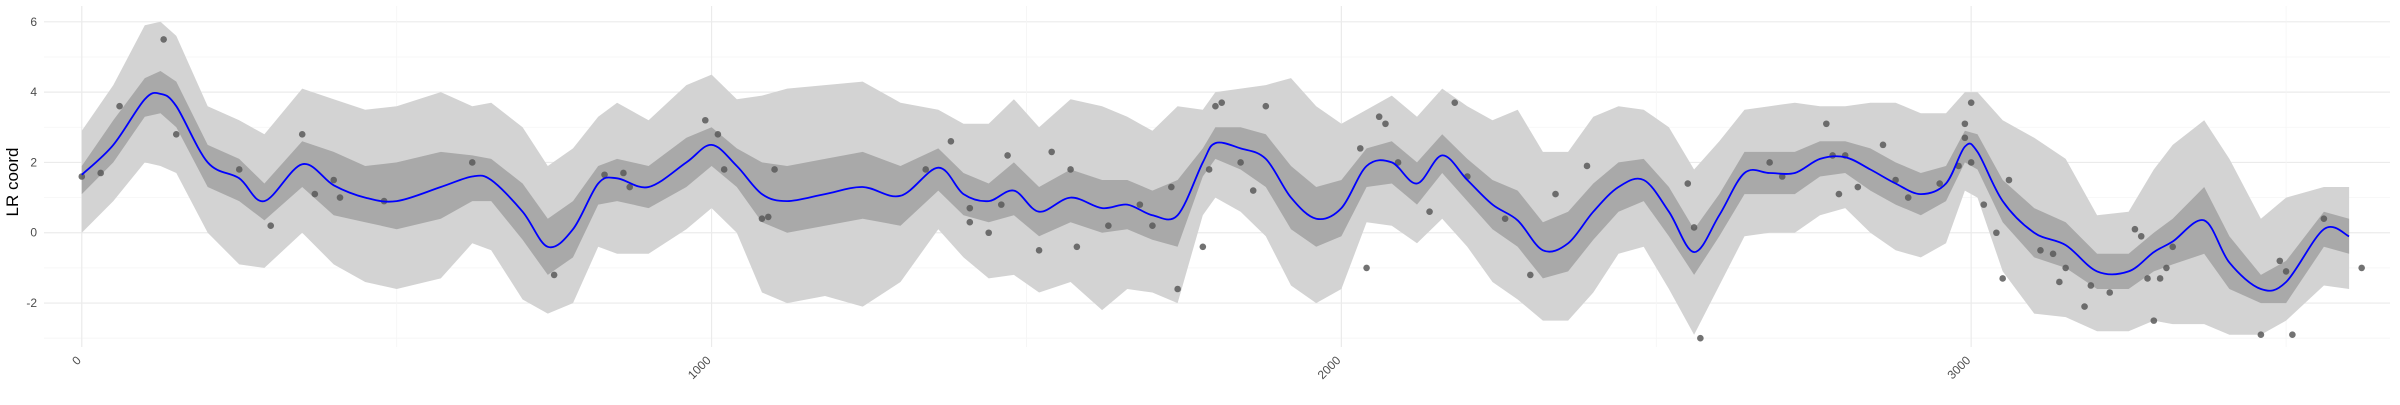 Image resolution: width=2400 pixels, height=405 pixels. I want to click on y-axis-title: LR coord, so click(12, 182).